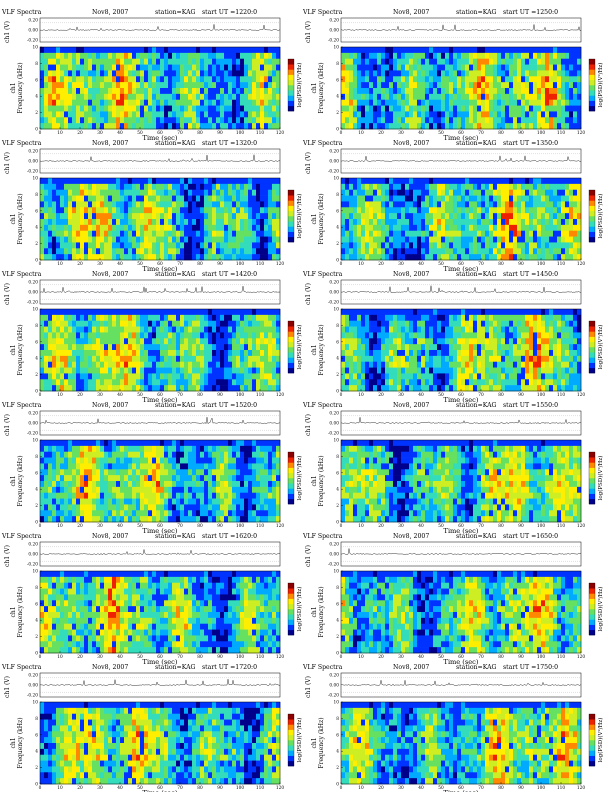 The width and height of the screenshot is (612, 792). I want to click on x-tick-label: 100, so click(240, 395).